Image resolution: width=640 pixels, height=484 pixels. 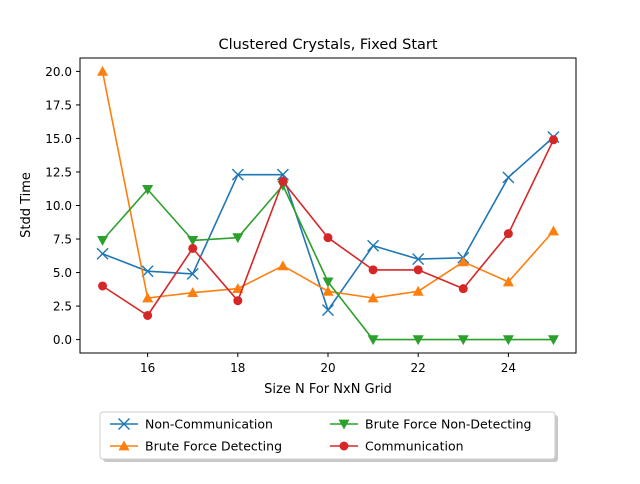 What do you see at coordinates (327, 45) in the screenshot?
I see `chart-title: Clustered Crystals, Fixed Start` at bounding box center [327, 45].